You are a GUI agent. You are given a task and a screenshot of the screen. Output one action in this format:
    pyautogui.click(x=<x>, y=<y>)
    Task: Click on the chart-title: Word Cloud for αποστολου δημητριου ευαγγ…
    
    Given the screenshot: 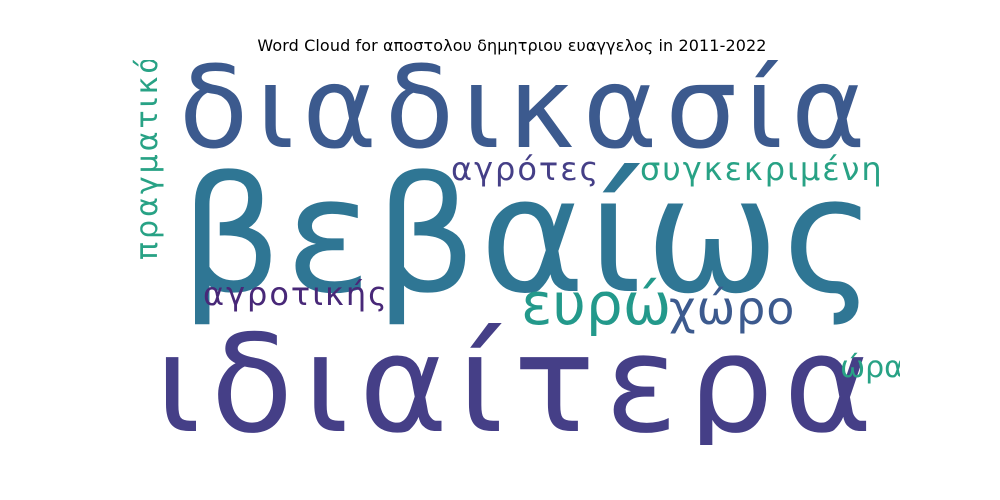 What is the action you would take?
    pyautogui.click(x=512, y=45)
    